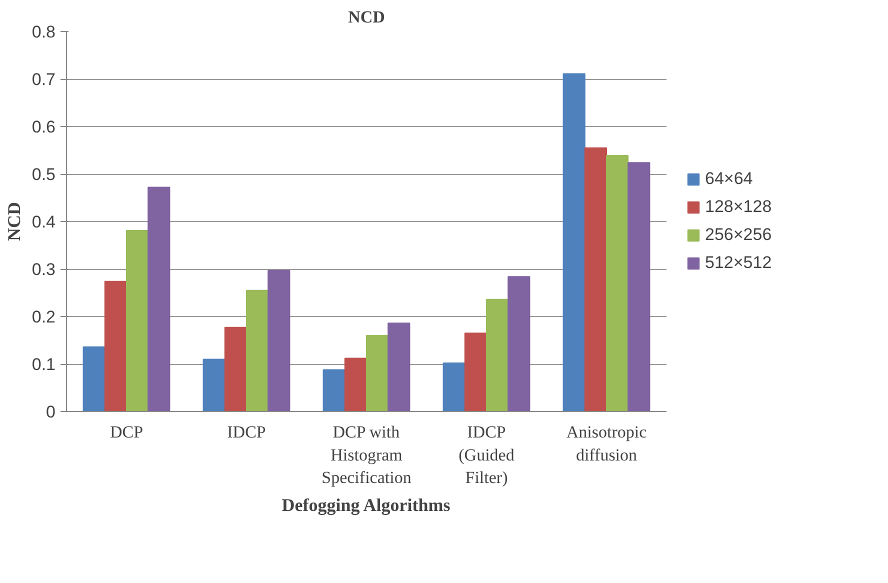  I want to click on x-tick-label: IDCP, so click(246, 432).